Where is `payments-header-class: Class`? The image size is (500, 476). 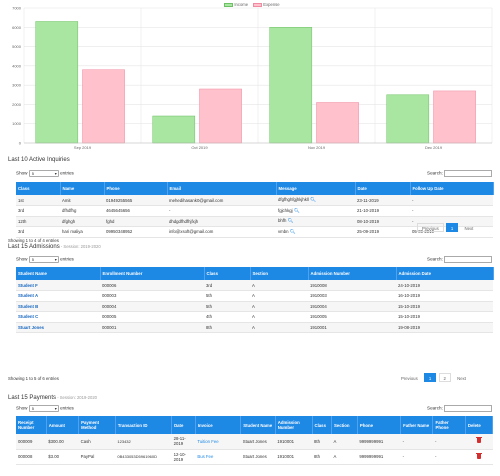
payments-header-class: Class is located at coordinates (322, 425).